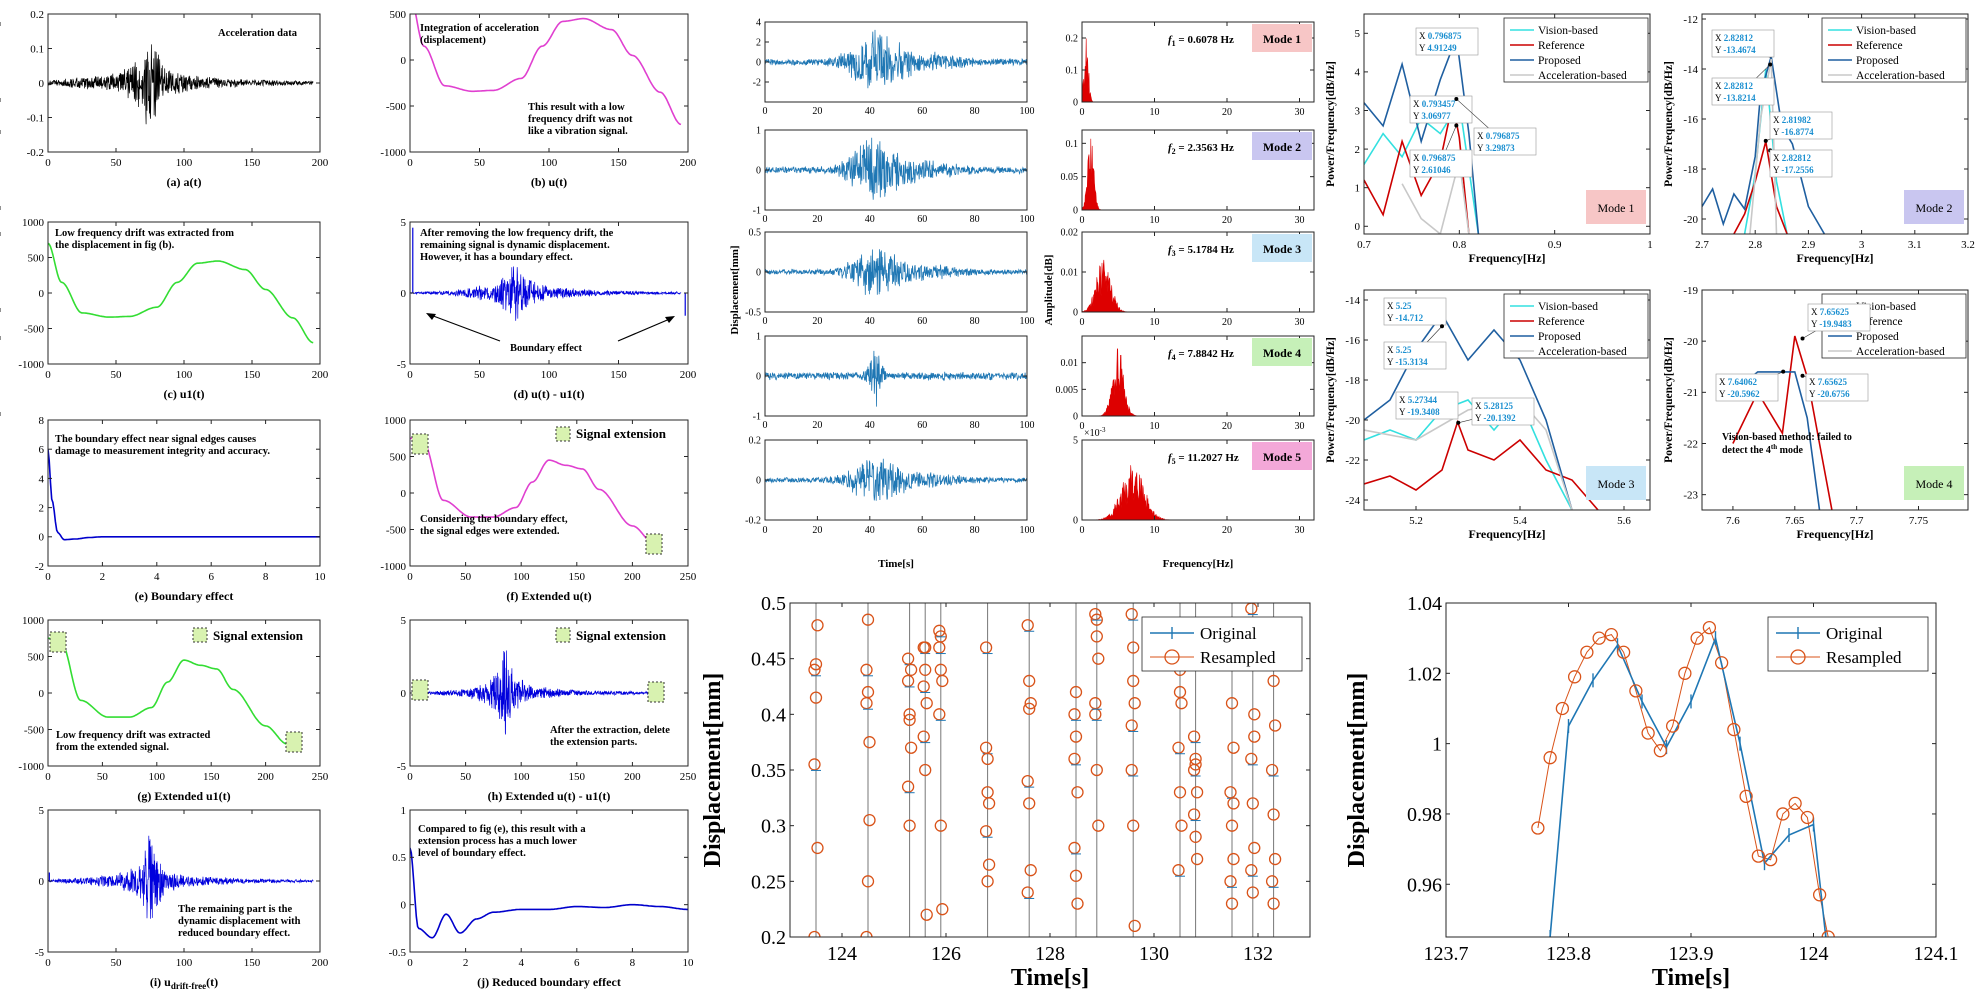 Image resolution: width=1983 pixels, height=998 pixels. I want to click on panel-c: 0 50 100 150 200 -1000 -500 0 500 1000, so click(173, 299).